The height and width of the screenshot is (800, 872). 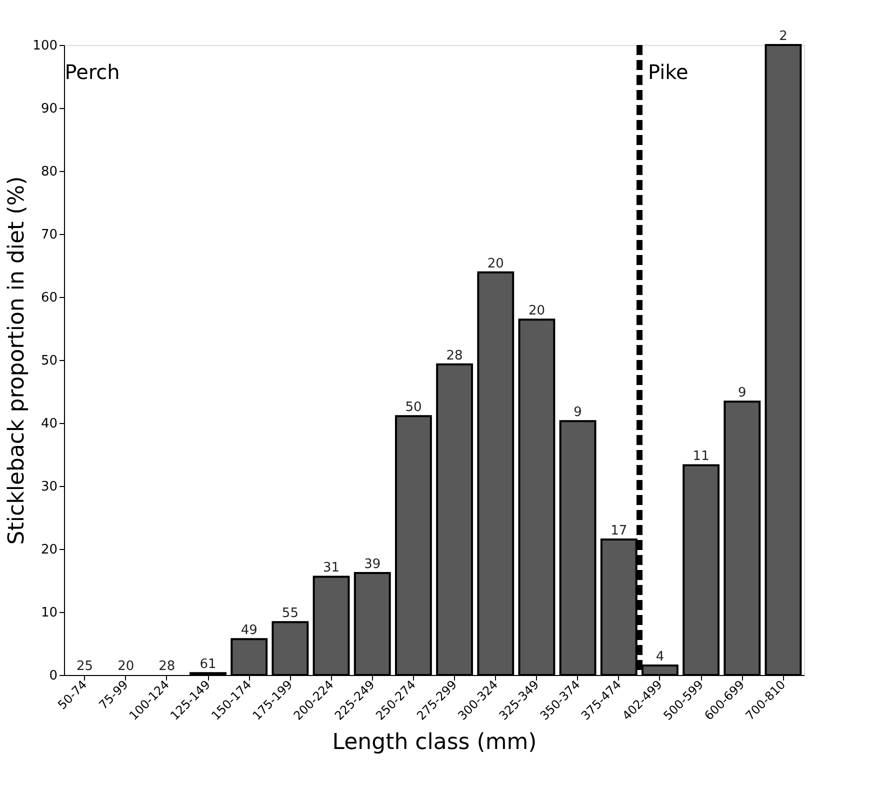 What do you see at coordinates (701, 456) in the screenshot?
I see `annotation: 11` at bounding box center [701, 456].